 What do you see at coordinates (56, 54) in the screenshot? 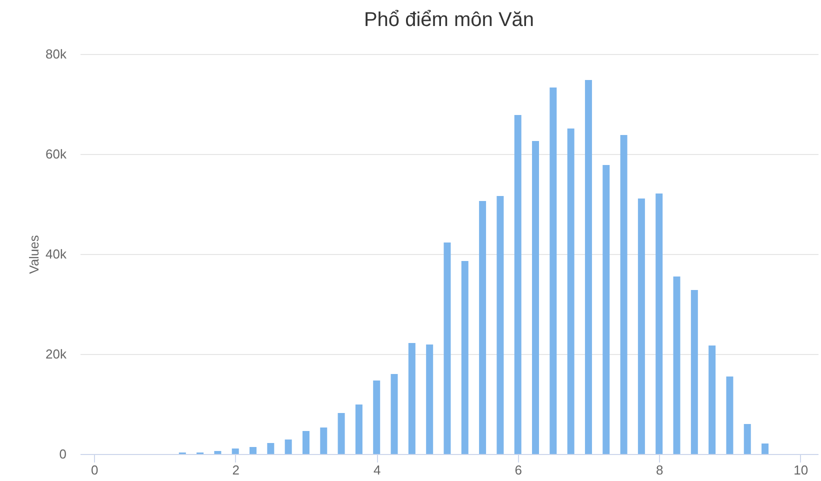
I see `y-tick-label: 80k` at bounding box center [56, 54].